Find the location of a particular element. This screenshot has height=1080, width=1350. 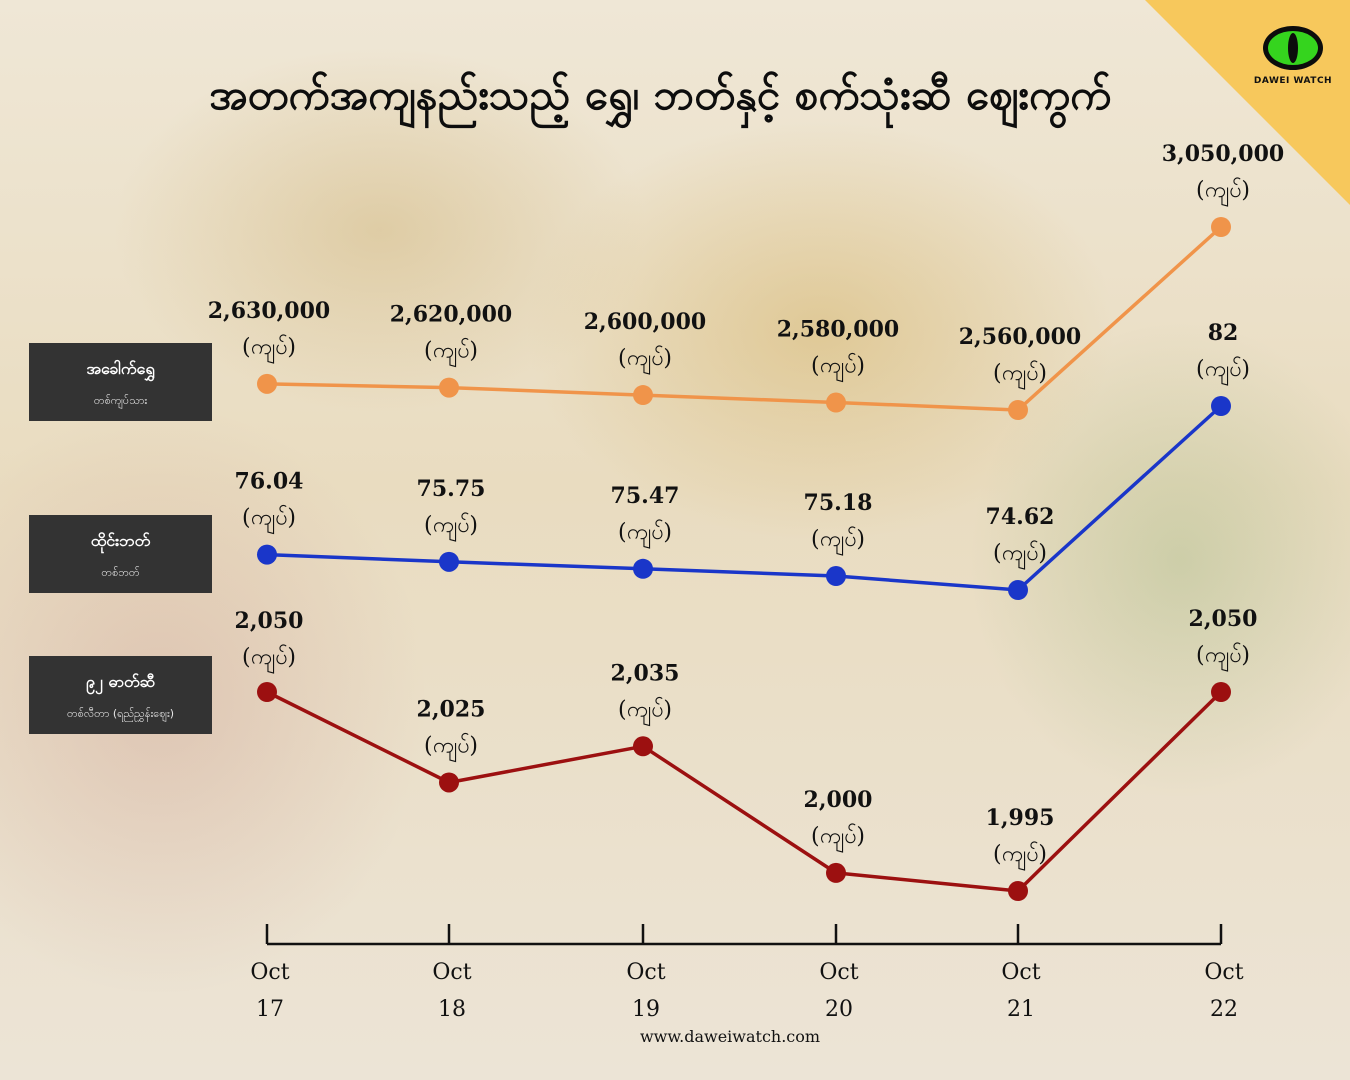

footer-url: www.daweiwatch.com is located at coordinates (730, 1036).